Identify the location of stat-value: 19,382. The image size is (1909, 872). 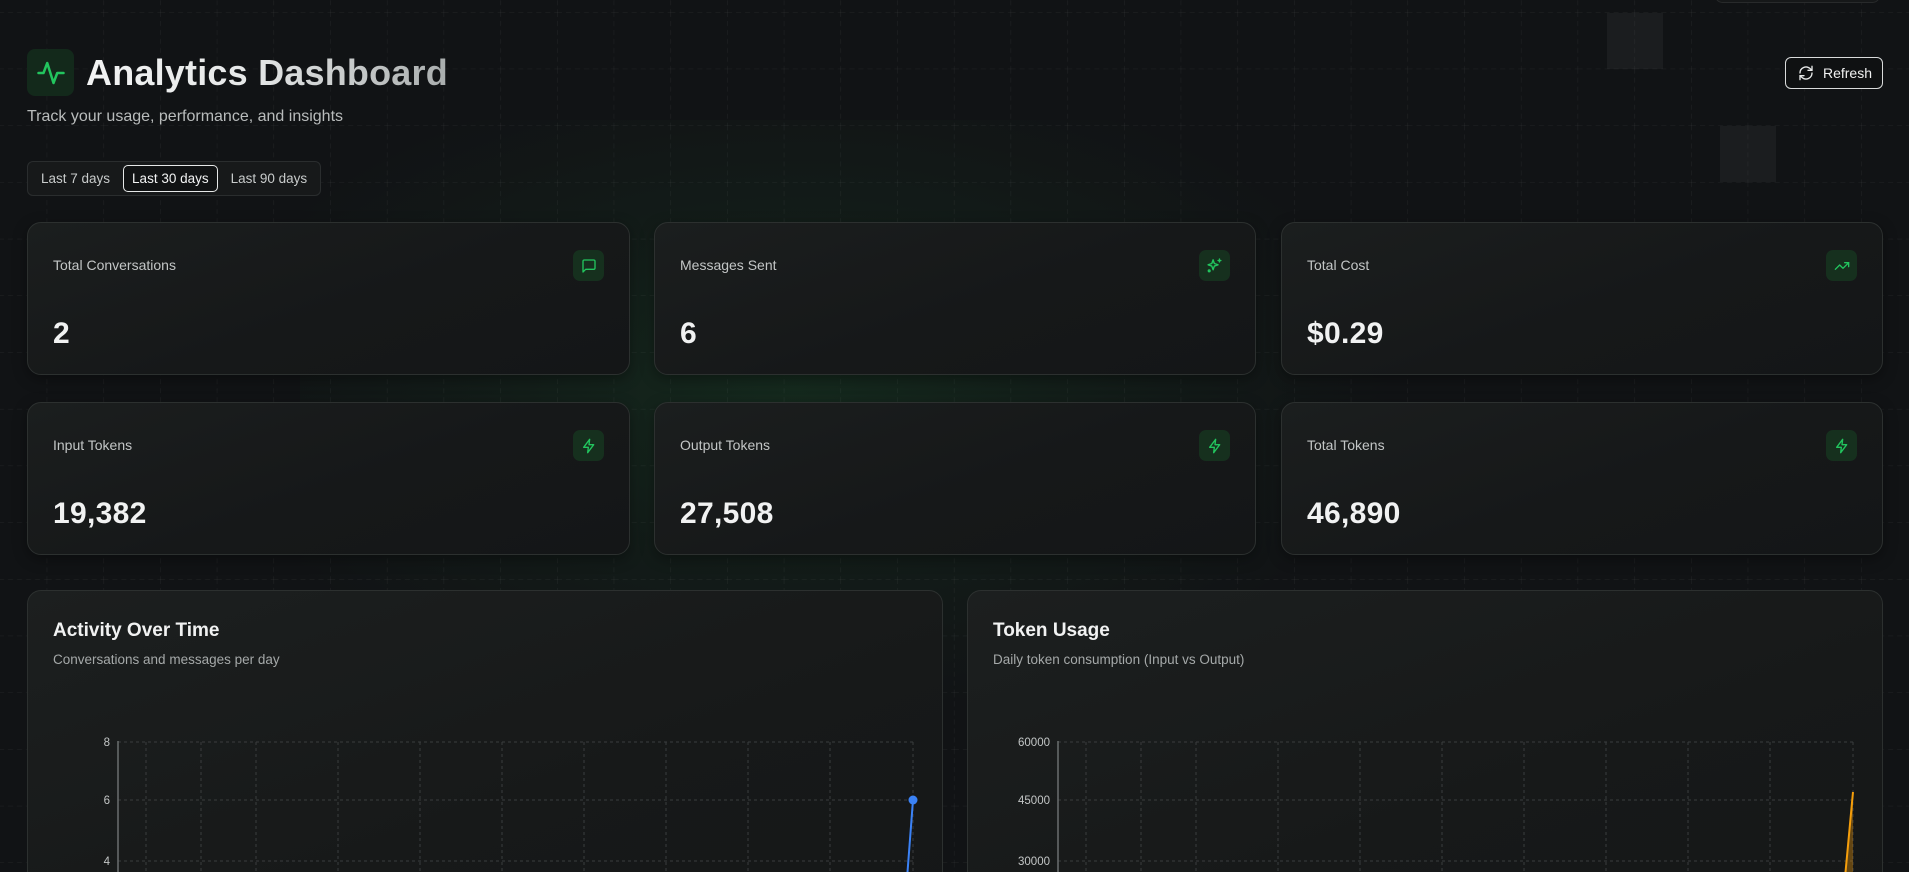
(100, 513).